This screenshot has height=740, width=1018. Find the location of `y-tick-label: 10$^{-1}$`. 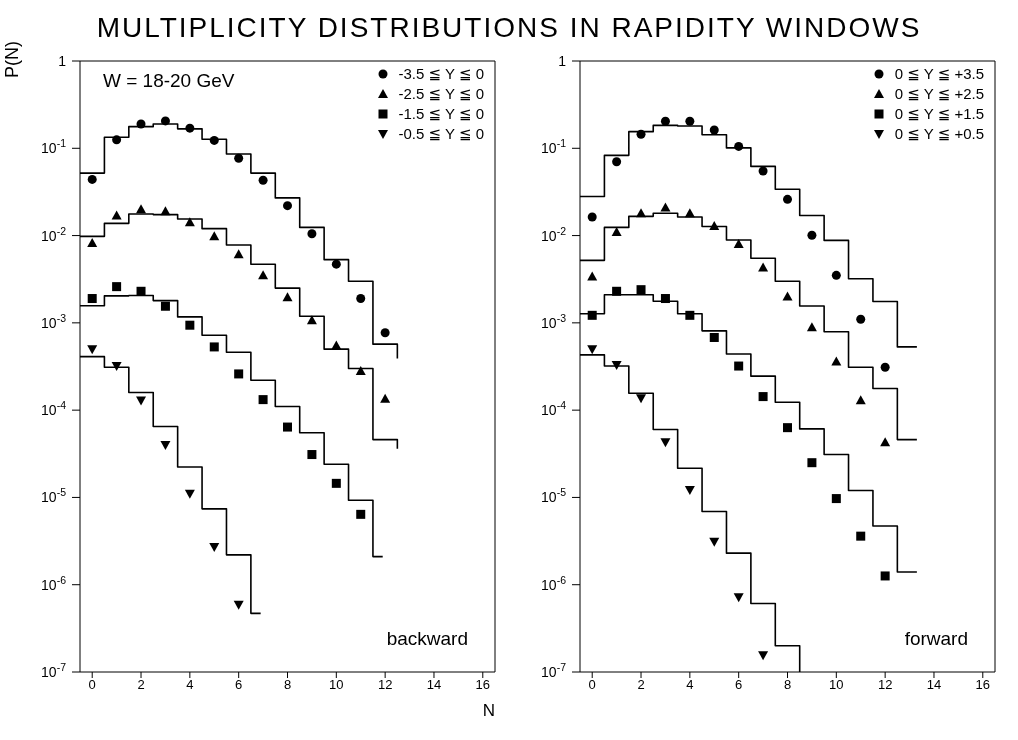

y-tick-label: 10$^{-1}$ is located at coordinates (554, 147).